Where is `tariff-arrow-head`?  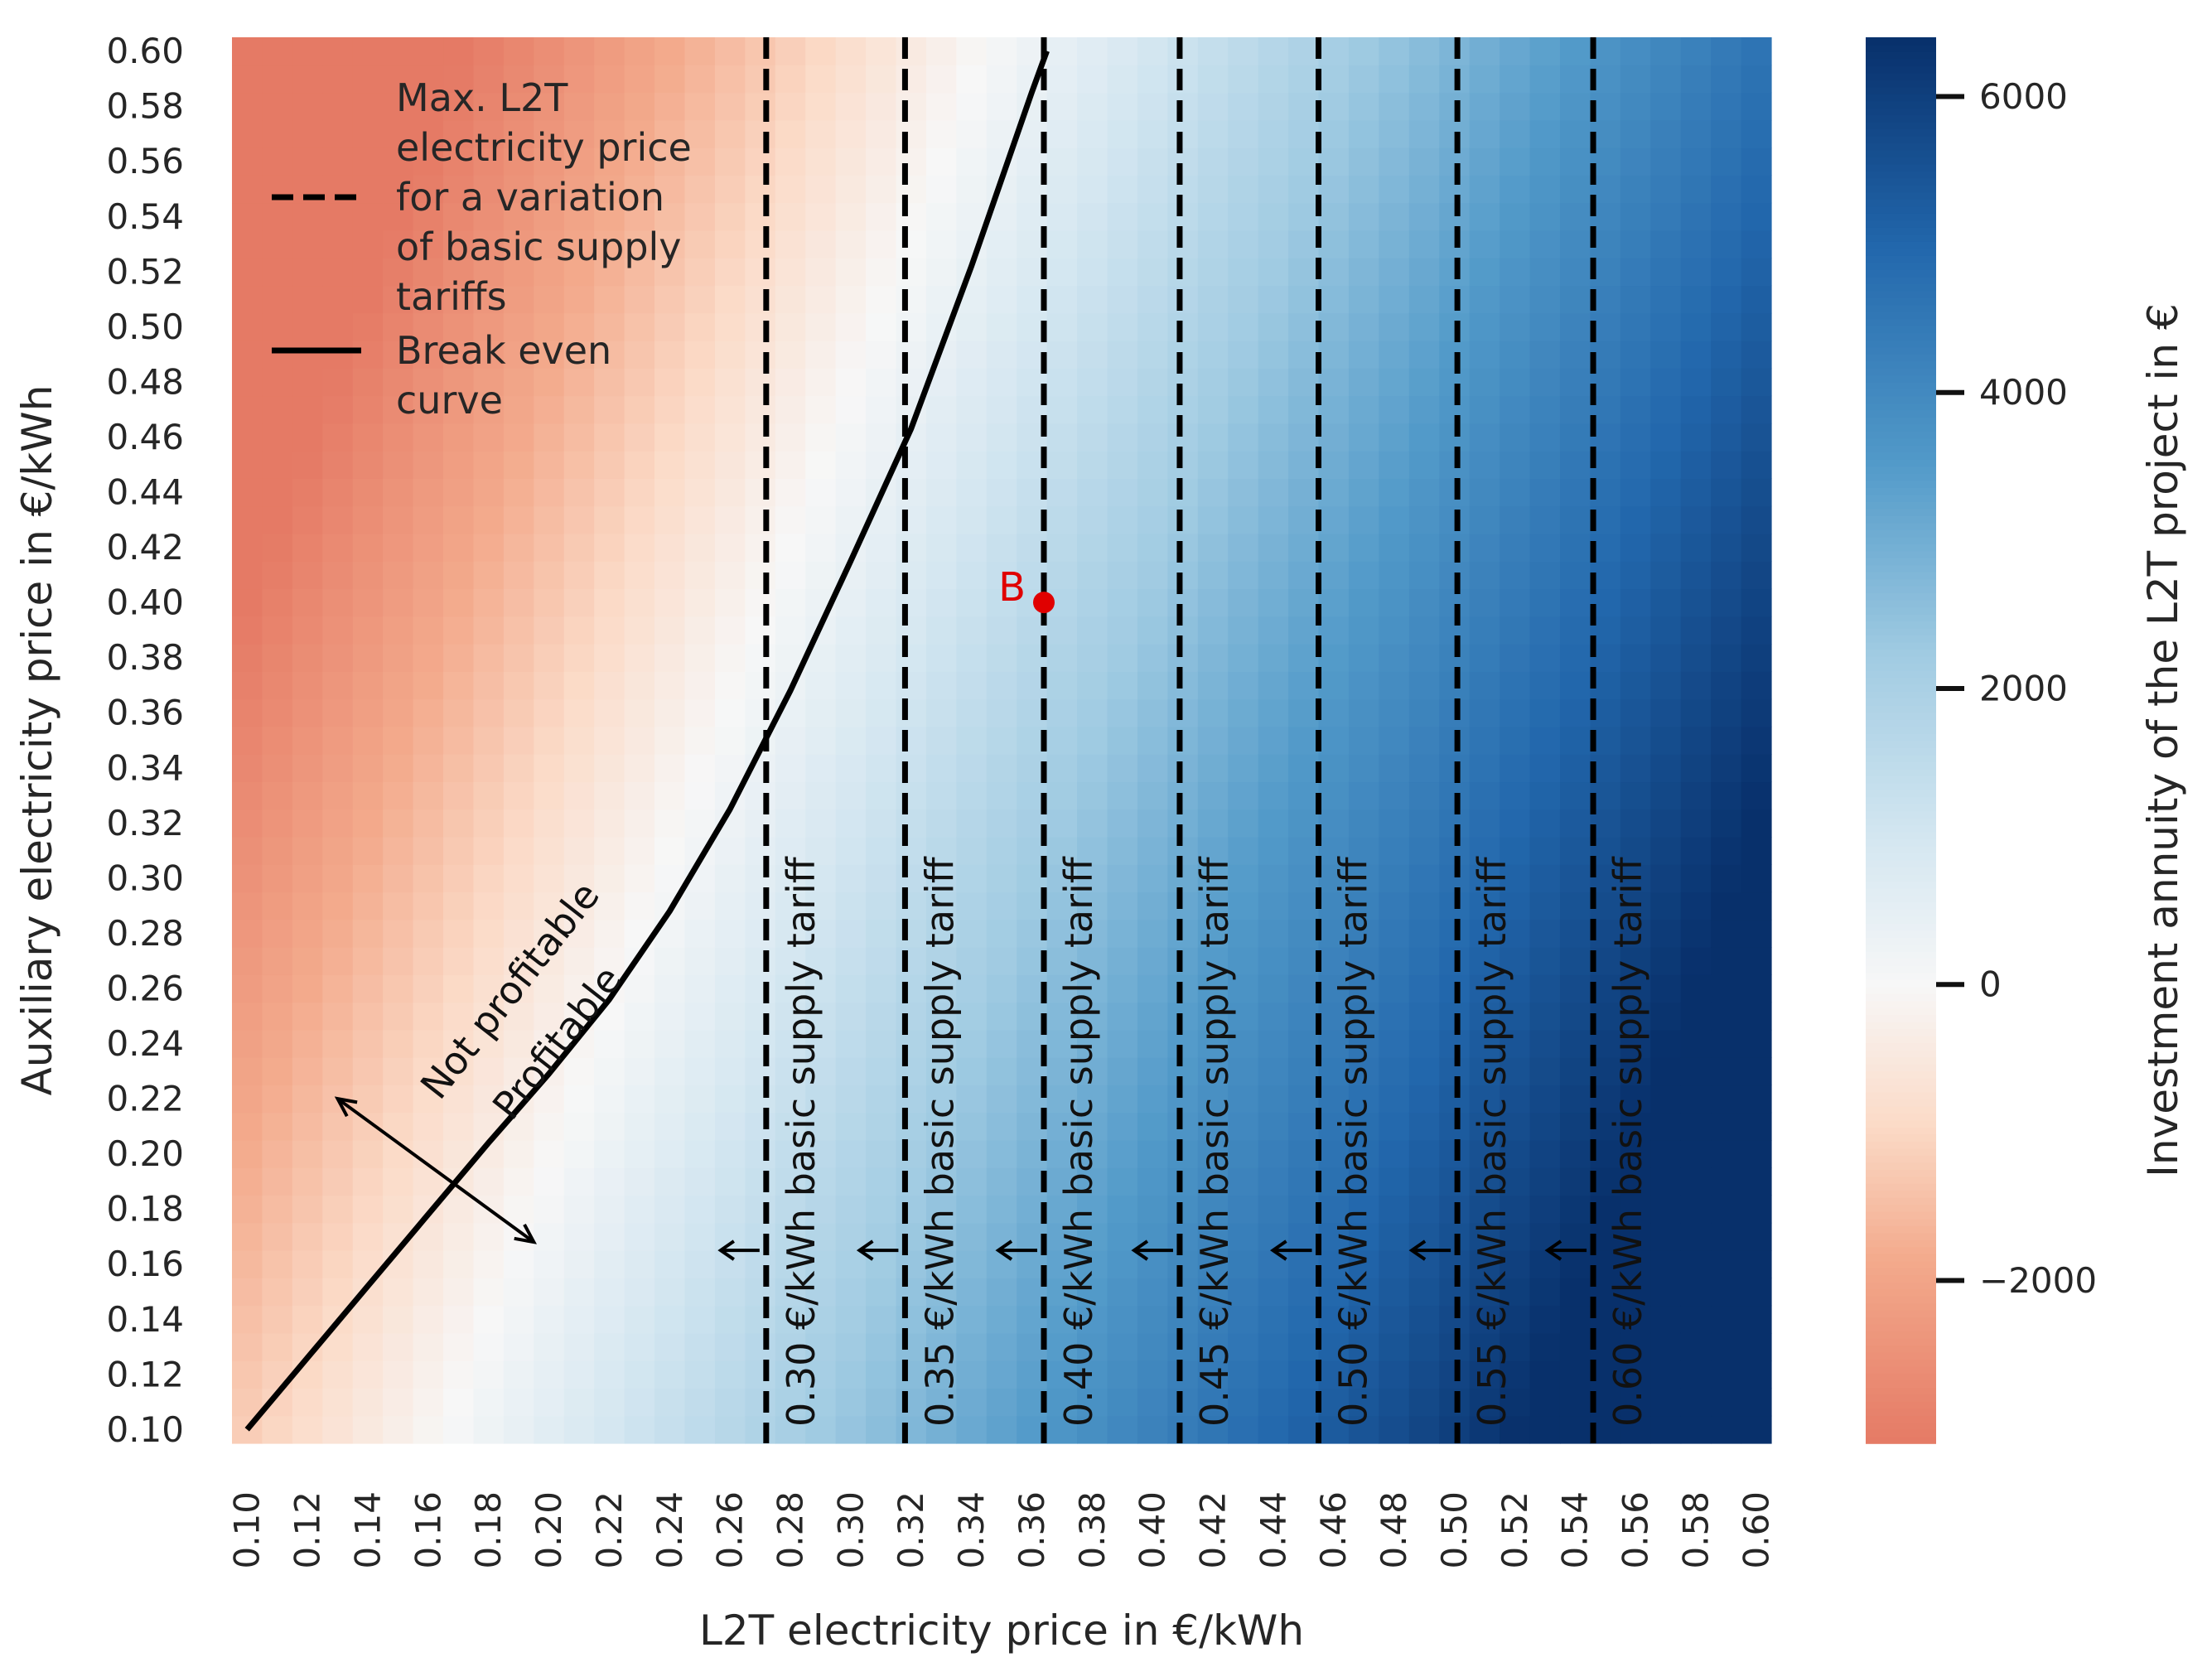
tariff-arrow-head is located at coordinates (1553, 1250).